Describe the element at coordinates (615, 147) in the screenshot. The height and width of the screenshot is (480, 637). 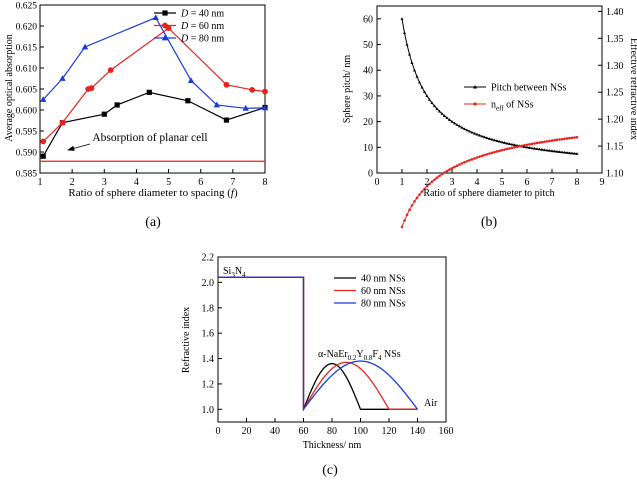
I see `y2-tick-label: 1.15` at that location.